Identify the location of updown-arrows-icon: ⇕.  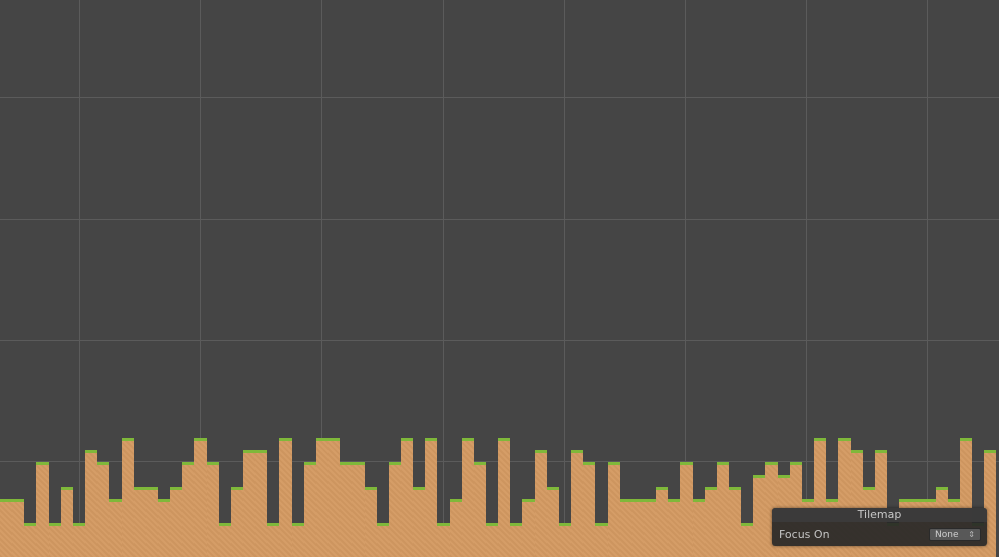
(971, 534).